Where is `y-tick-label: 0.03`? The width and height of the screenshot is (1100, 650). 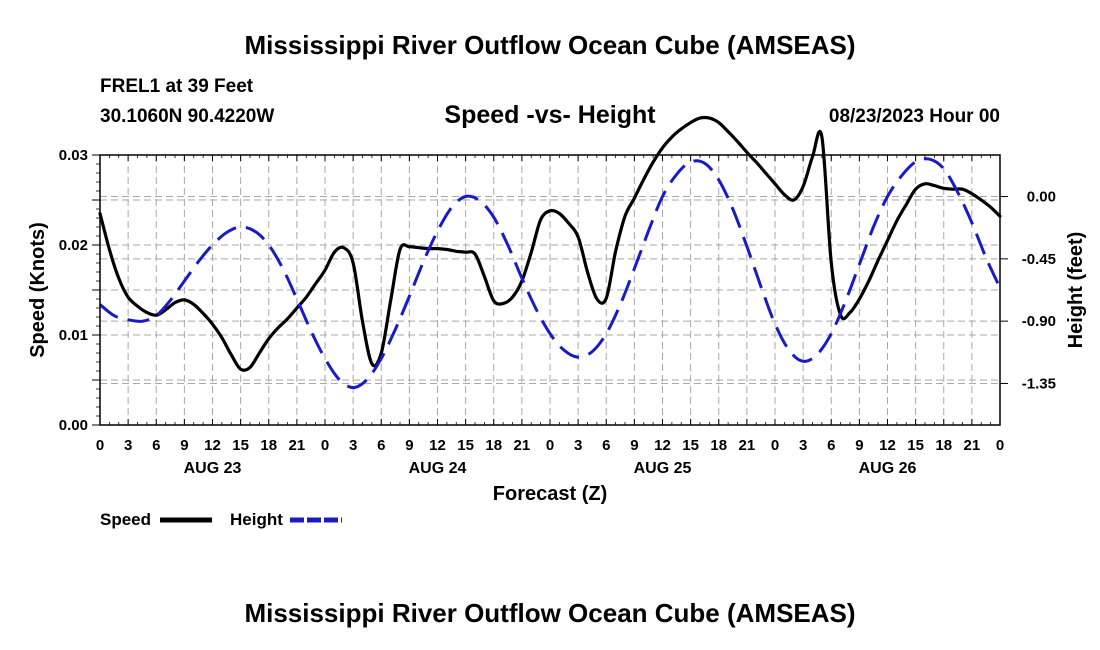 y-tick-label: 0.03 is located at coordinates (73, 155).